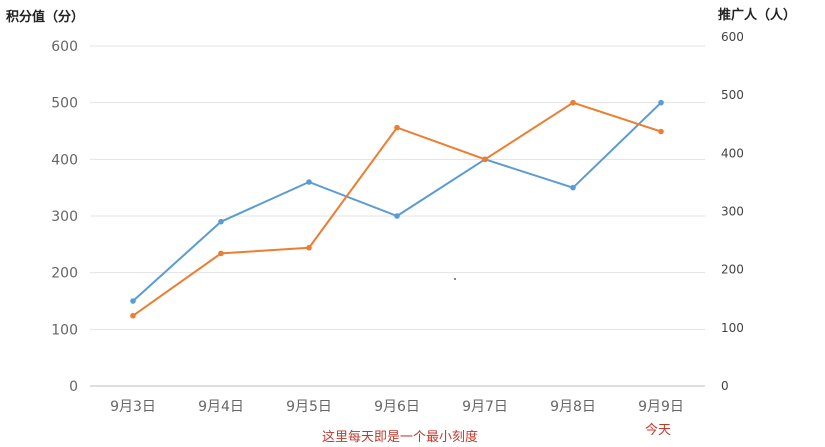 The width and height of the screenshot is (825, 447). I want to click on x-tick-label: 9月3日, so click(133, 407).